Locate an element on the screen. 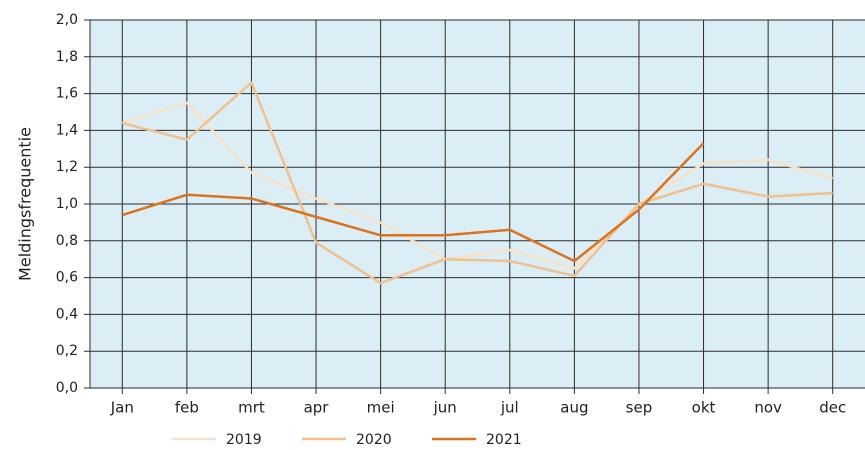 This screenshot has height=450, width=865. y-tick-label: 1,2 is located at coordinates (67, 167).